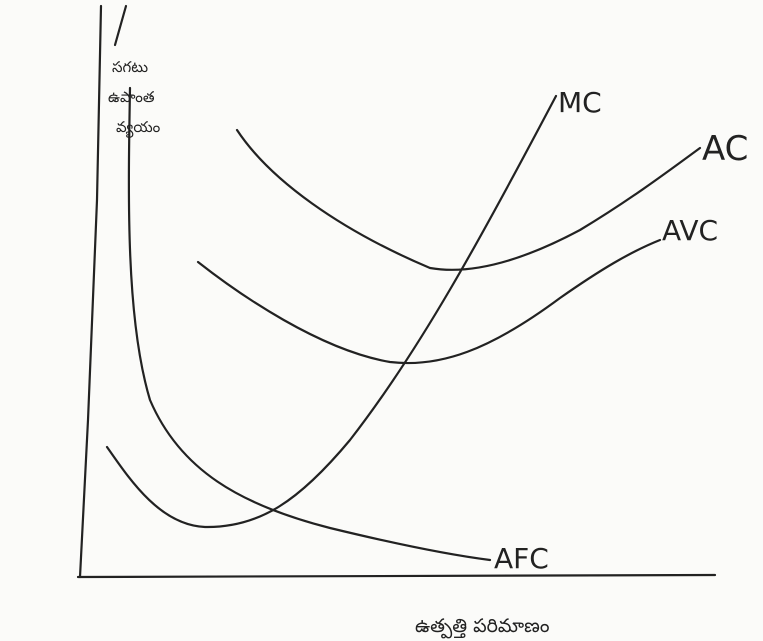 The height and width of the screenshot is (641, 763). Describe the element at coordinates (725, 149) in the screenshot. I see `ac-label: AC` at that location.